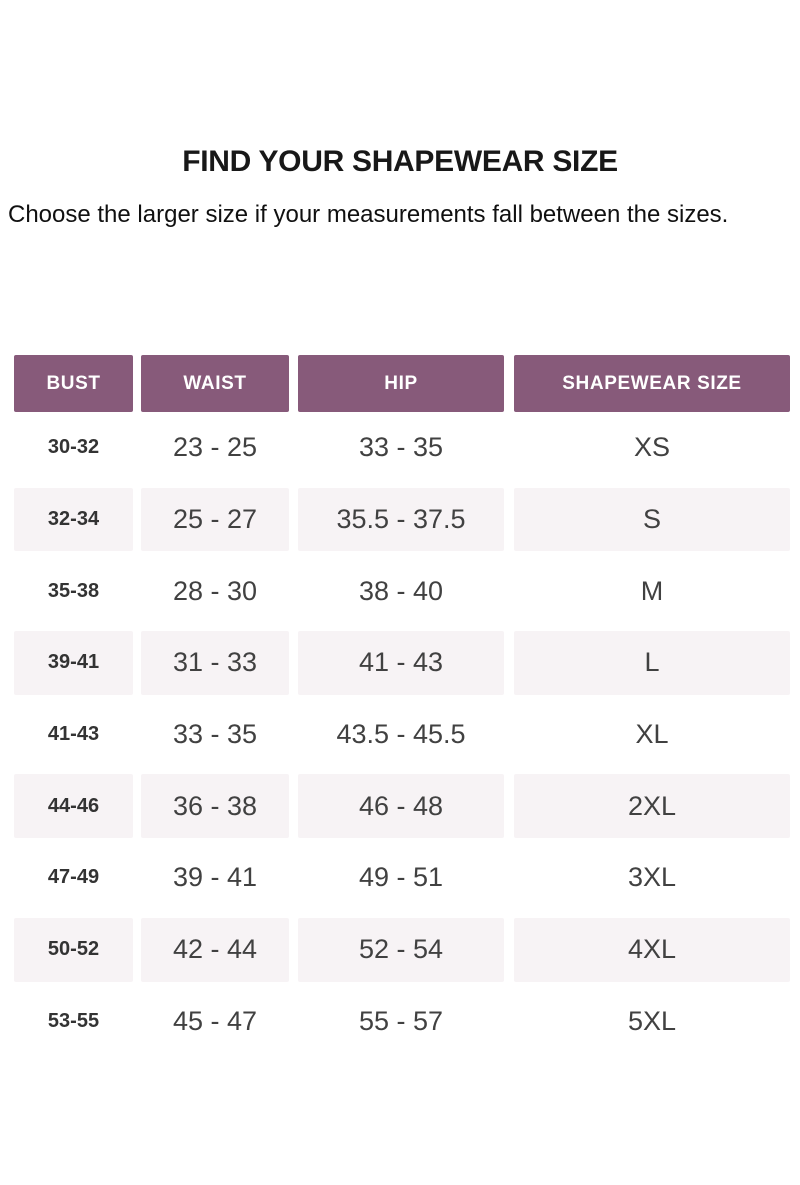 The height and width of the screenshot is (1185, 800). I want to click on size-cell: XL, so click(652, 734).